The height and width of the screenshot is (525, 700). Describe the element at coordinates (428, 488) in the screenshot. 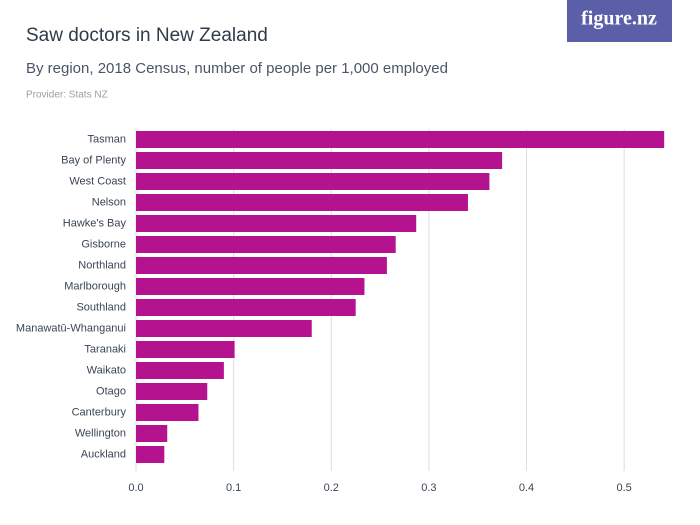

I see `x-tick-label: 0.3` at that location.